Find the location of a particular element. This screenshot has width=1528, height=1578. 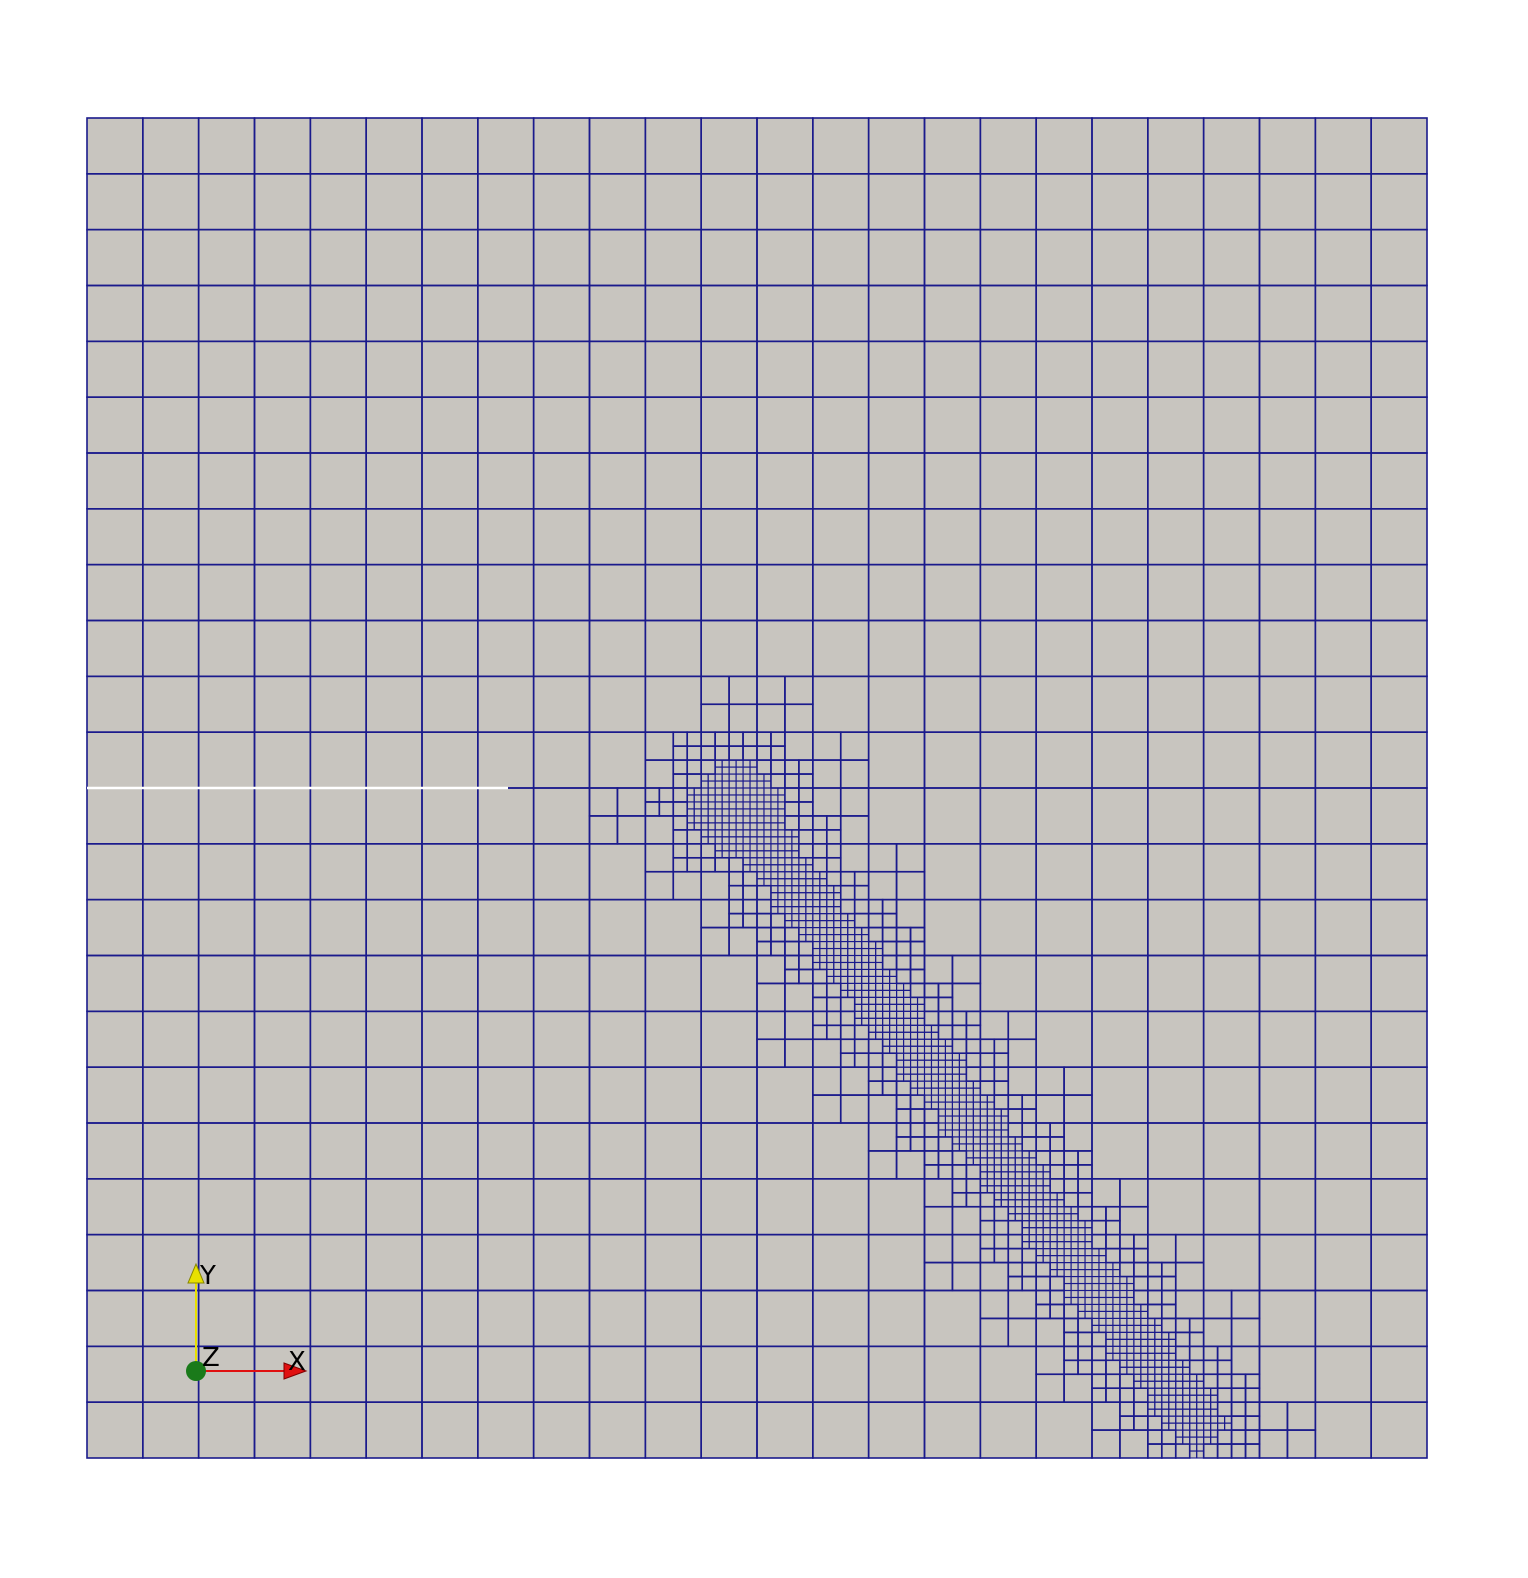

y-arrow-icon is located at coordinates (196, 1273).